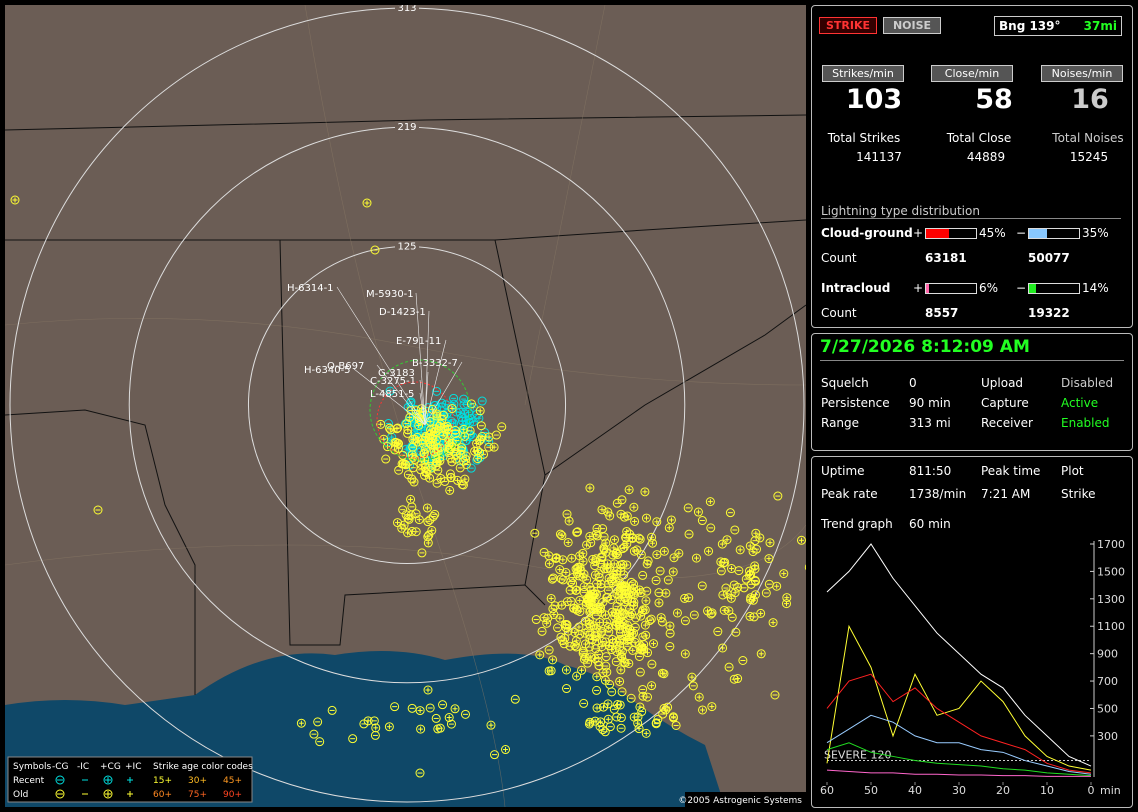 Image resolution: width=1138 pixels, height=812 pixels. What do you see at coordinates (971, 211) in the screenshot?
I see `distribution-title: Lightning type distribution` at bounding box center [971, 211].